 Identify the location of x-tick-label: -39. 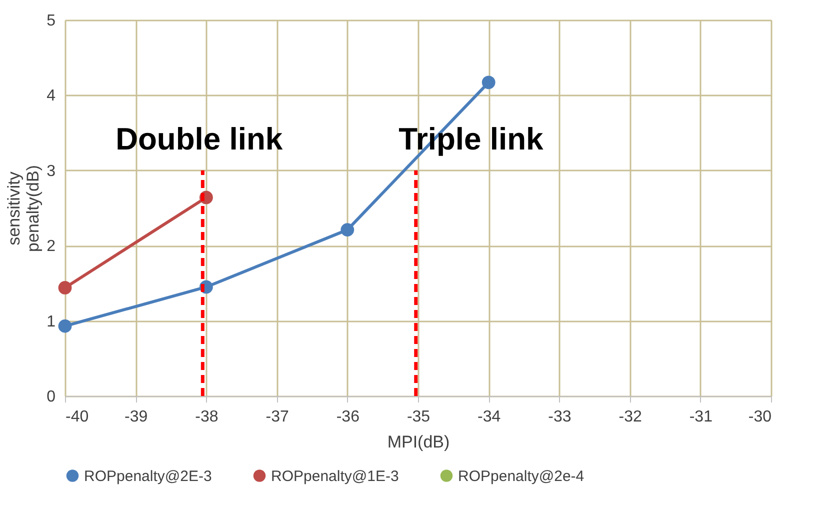
(136, 417).